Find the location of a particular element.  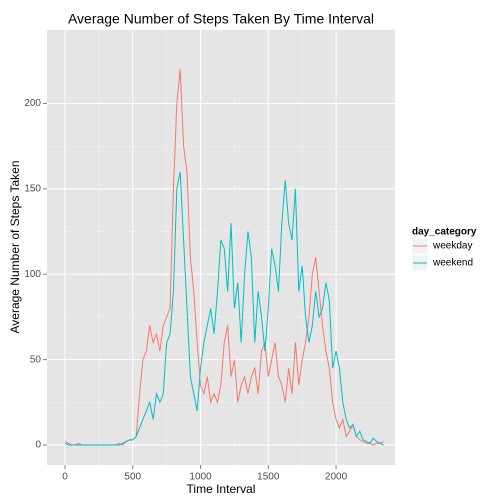

y-tick-label: 50 is located at coordinates (36, 359).